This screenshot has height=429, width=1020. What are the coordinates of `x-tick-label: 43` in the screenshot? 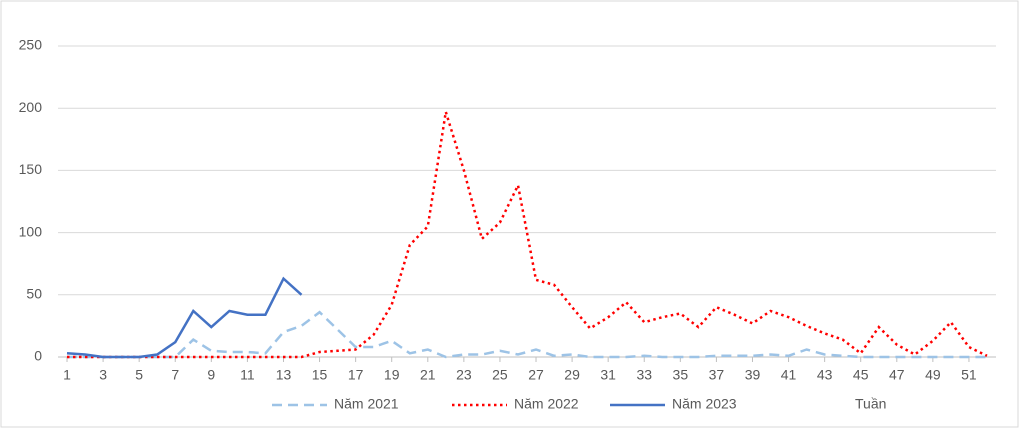 It's located at (825, 375).